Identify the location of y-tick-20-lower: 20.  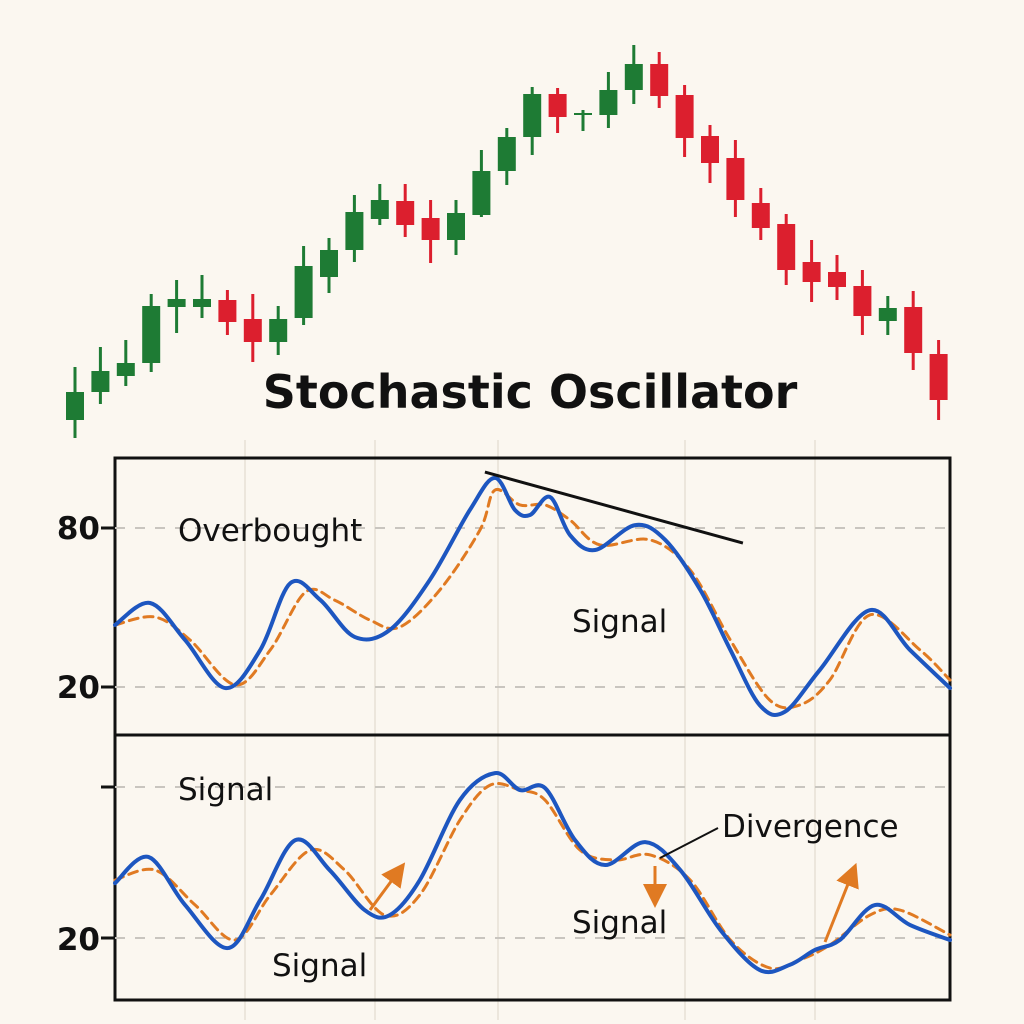
(78, 940).